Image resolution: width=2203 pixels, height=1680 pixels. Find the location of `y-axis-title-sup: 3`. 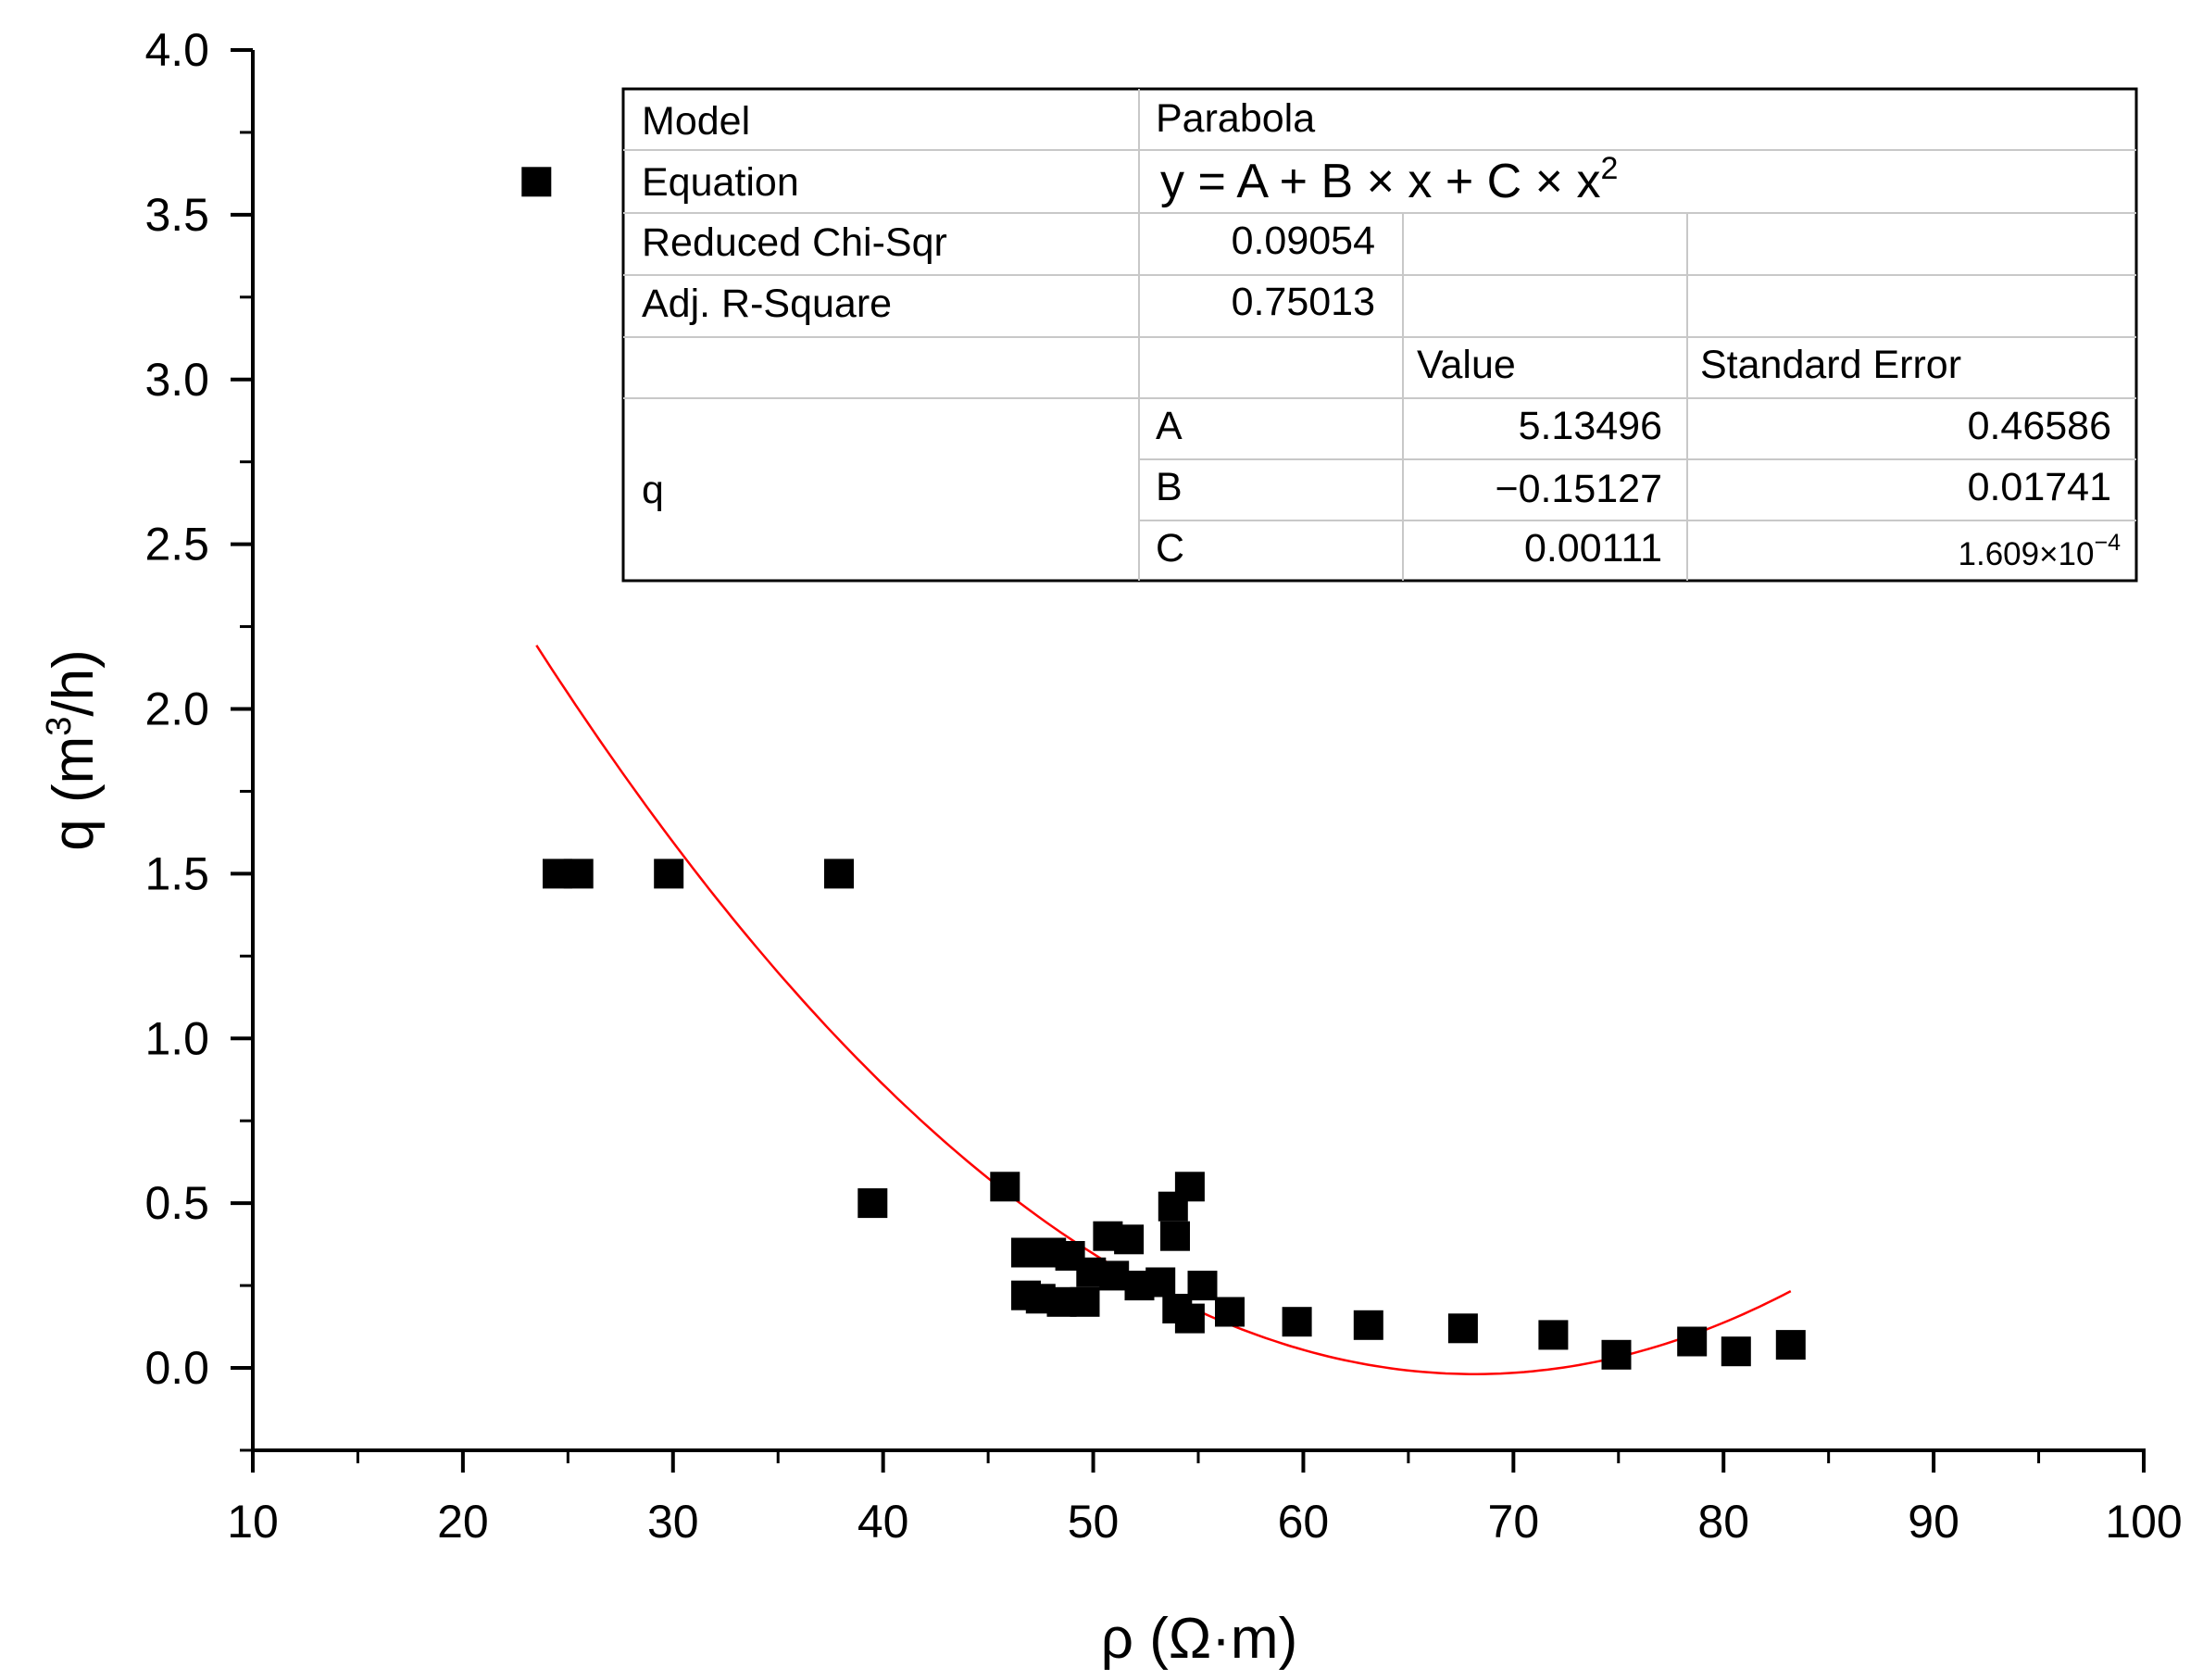

y-axis-title-sup: 3 is located at coordinates (59, 726).